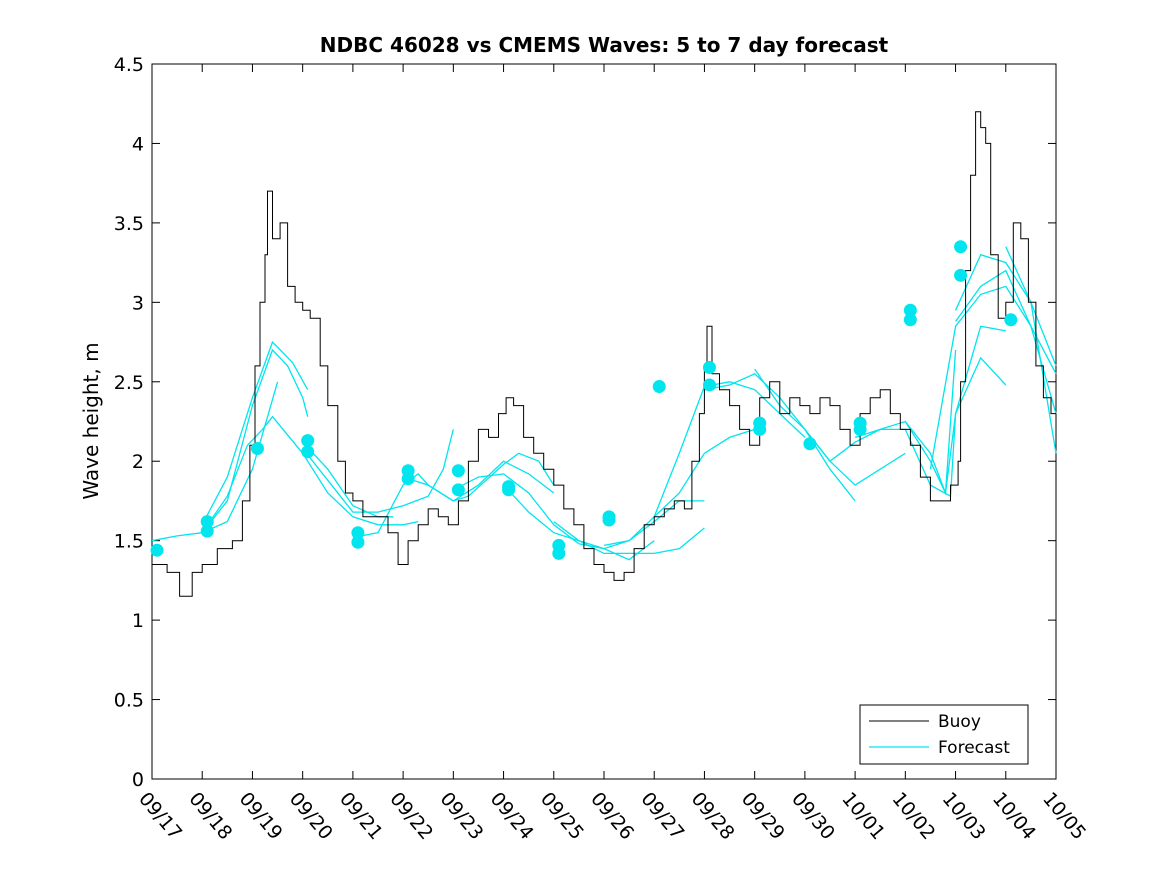 This screenshot has height=875, width=1167. I want to click on y-tick-label: 0.5, so click(129, 701).